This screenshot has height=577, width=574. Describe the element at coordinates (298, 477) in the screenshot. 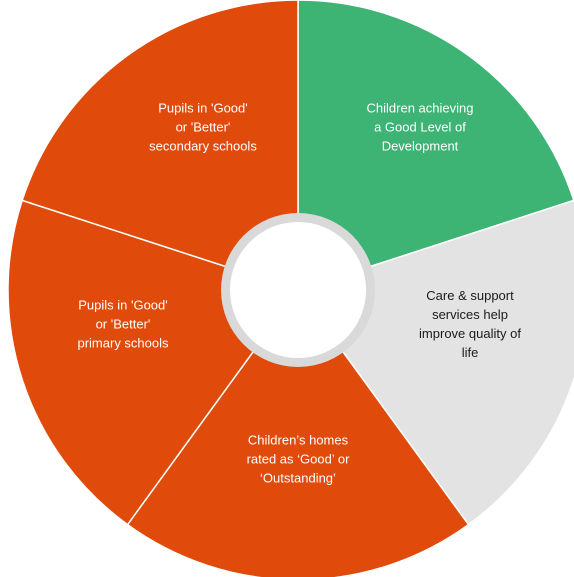

I see `label-line: ‘Outstanding’` at that location.